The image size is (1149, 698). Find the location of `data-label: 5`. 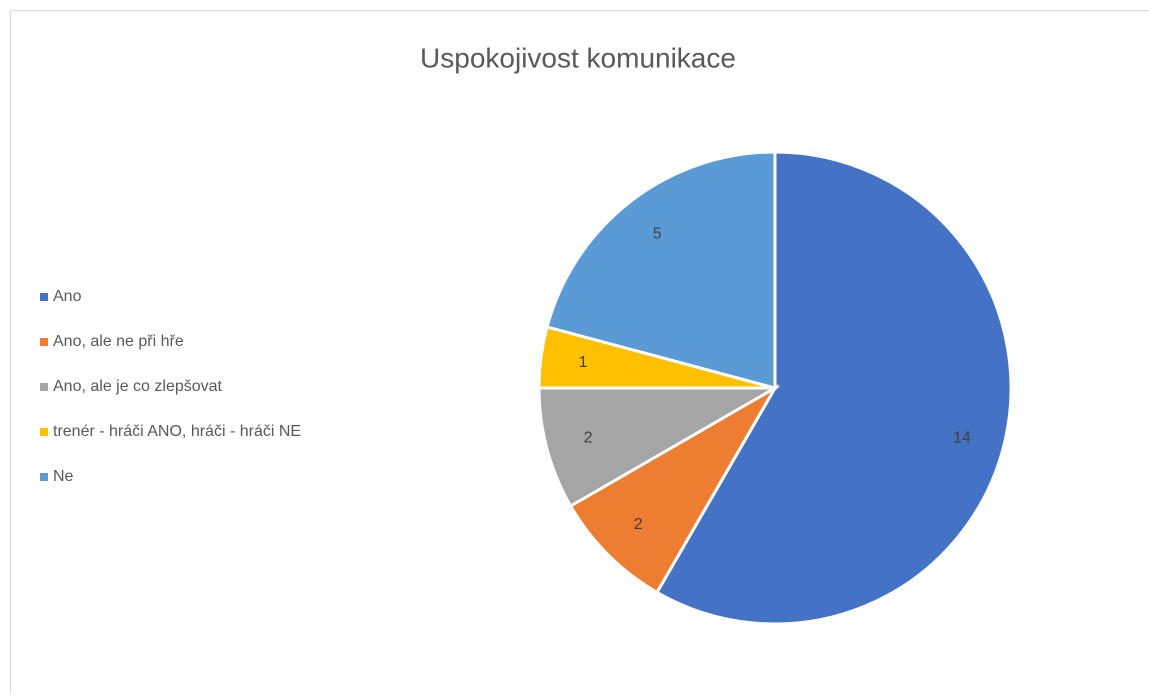

data-label: 5 is located at coordinates (657, 234).